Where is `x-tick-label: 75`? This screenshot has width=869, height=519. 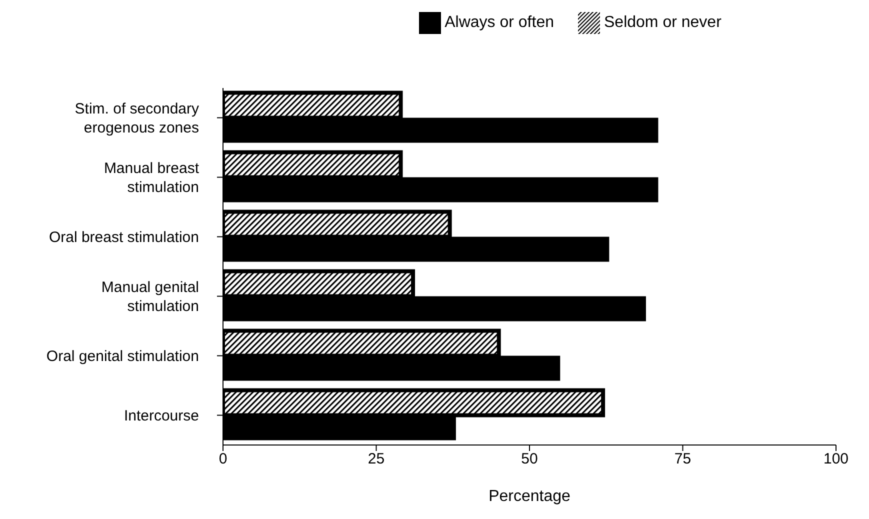 x-tick-label: 75 is located at coordinates (683, 459).